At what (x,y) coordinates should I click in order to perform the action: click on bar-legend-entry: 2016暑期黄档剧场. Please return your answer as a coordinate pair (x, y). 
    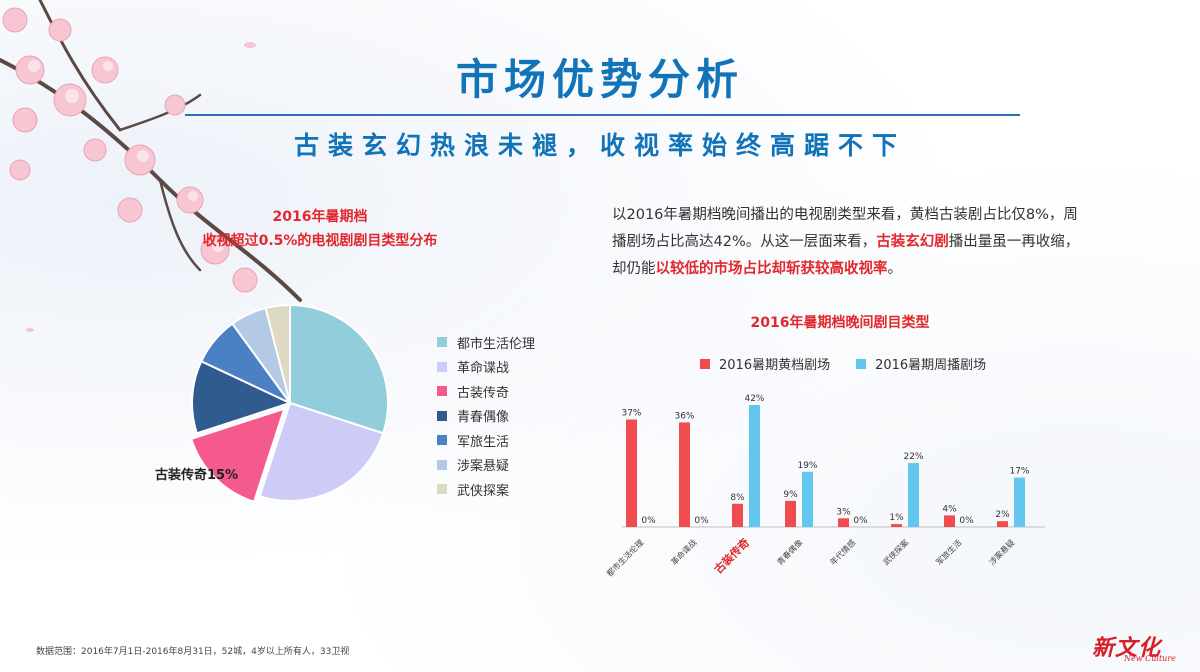
    Looking at the image, I should click on (765, 363).